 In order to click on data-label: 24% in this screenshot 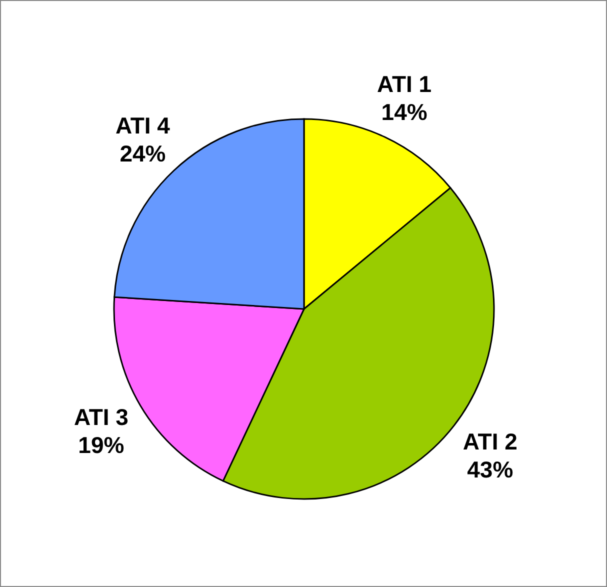, I will do `click(143, 153)`.